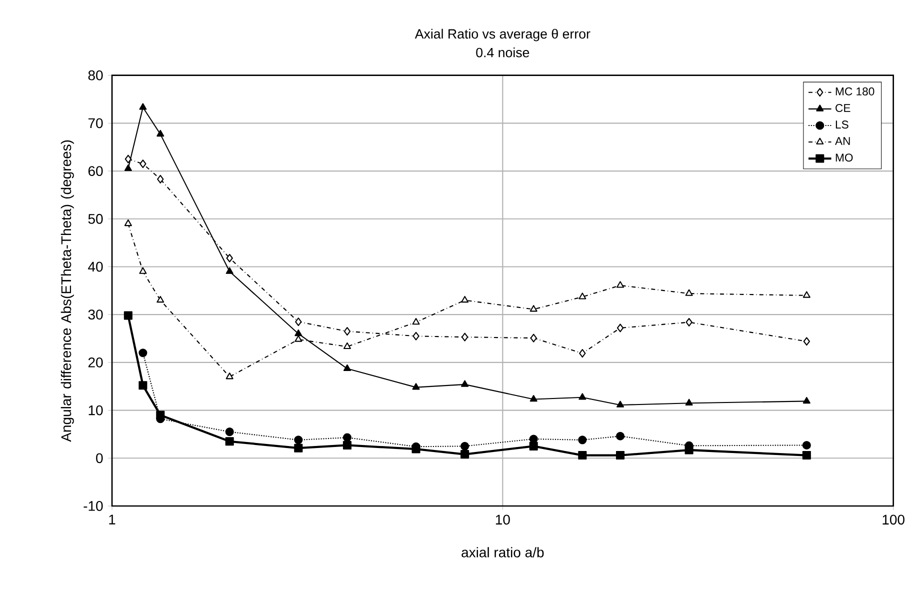 The height and width of the screenshot is (589, 914). I want to click on legend-label: MC 180, so click(855, 91).